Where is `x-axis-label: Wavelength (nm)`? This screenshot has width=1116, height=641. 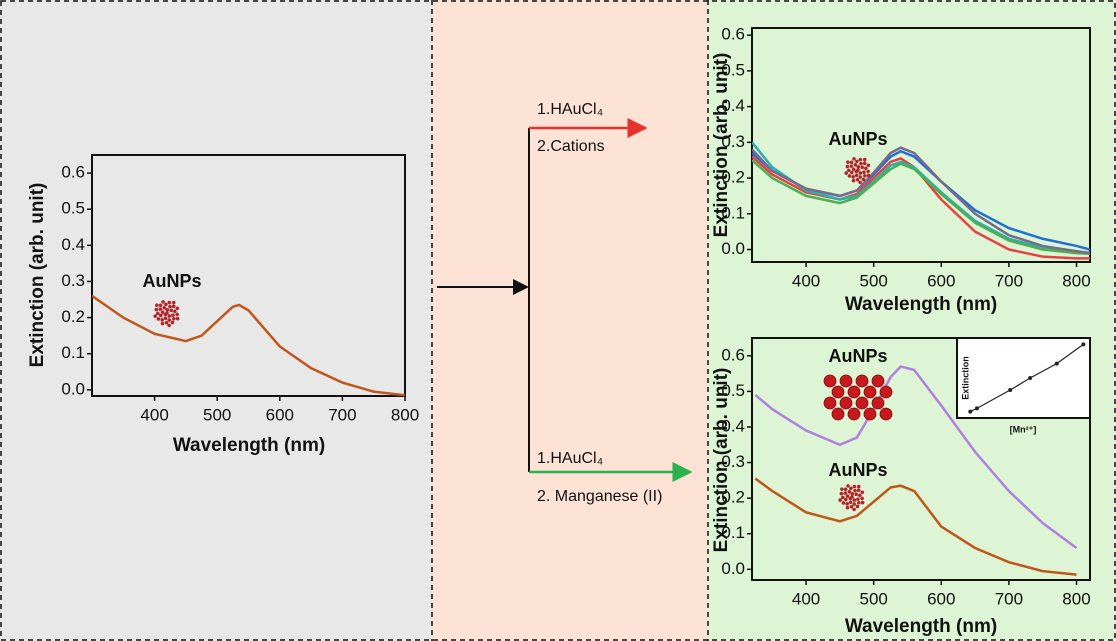 x-axis-label: Wavelength (nm) is located at coordinates (921, 626).